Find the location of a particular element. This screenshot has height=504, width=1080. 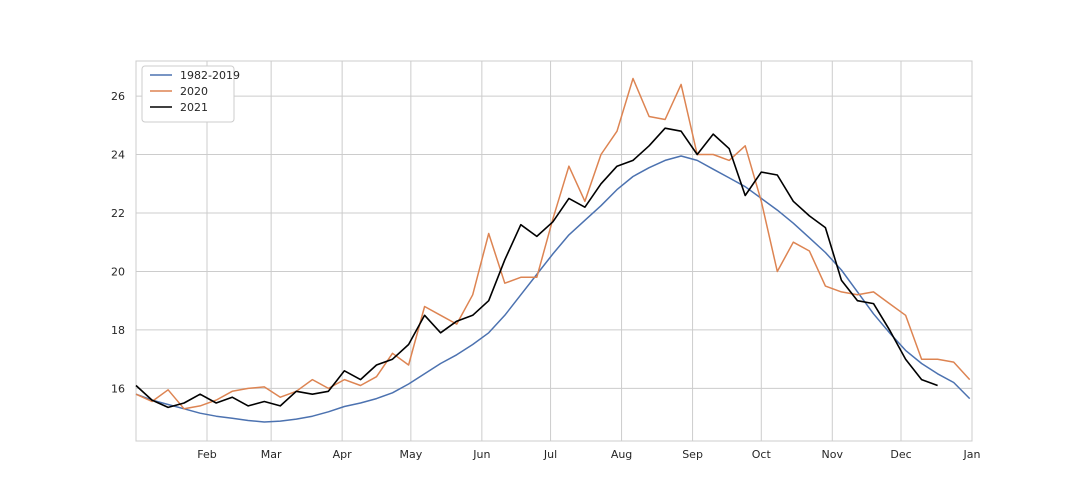

legend-box is located at coordinates (188, 94).